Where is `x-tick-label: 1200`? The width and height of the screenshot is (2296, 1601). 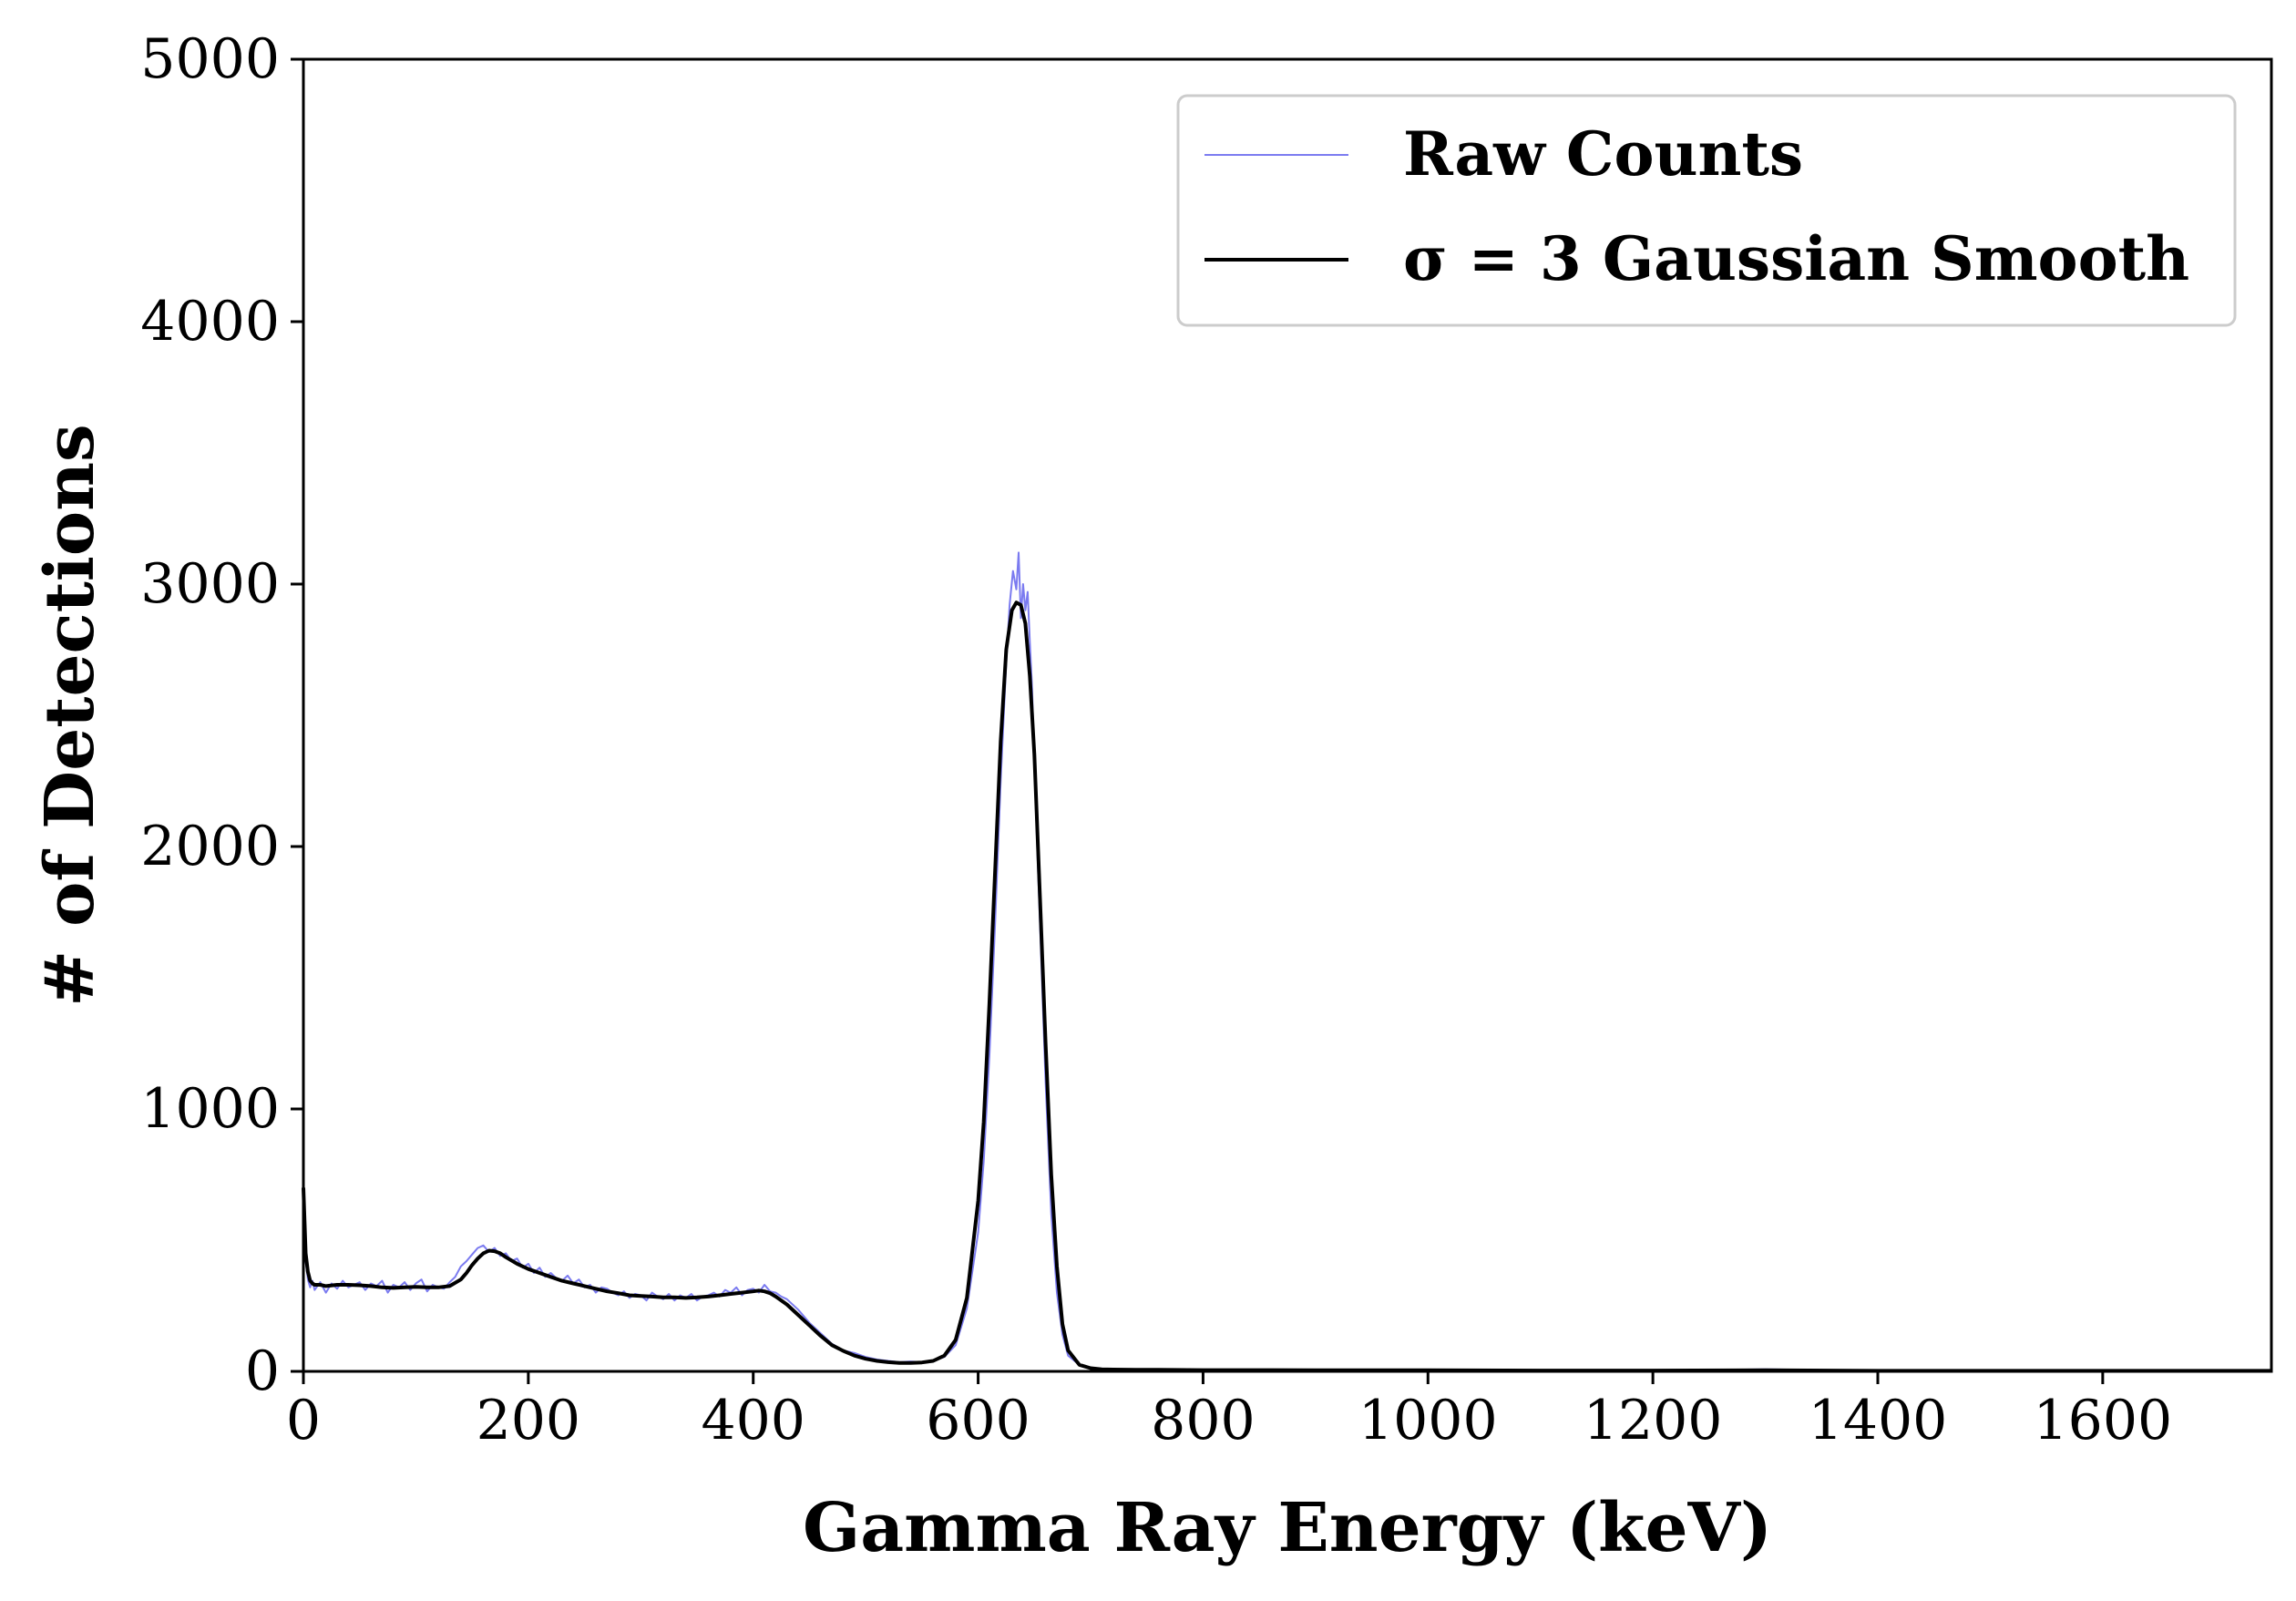 x-tick-label: 1200 is located at coordinates (1654, 1420).